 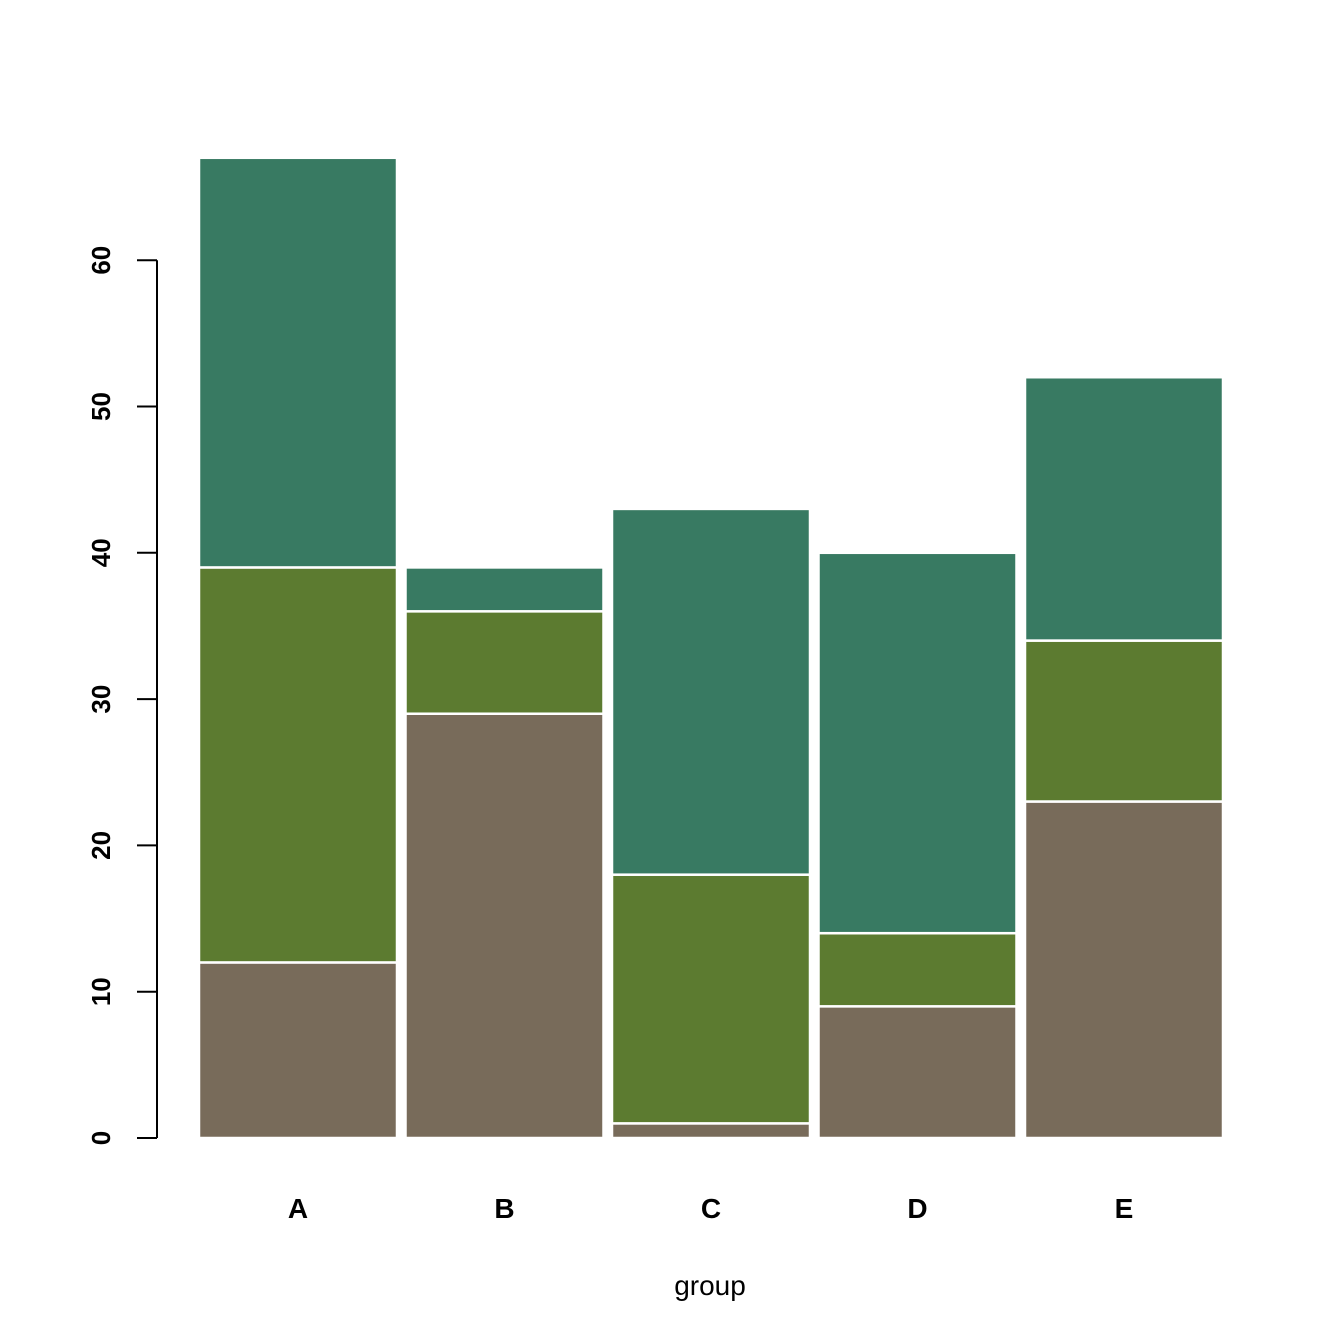 What do you see at coordinates (101, 1138) in the screenshot?
I see `y-tick-label: 0` at bounding box center [101, 1138].